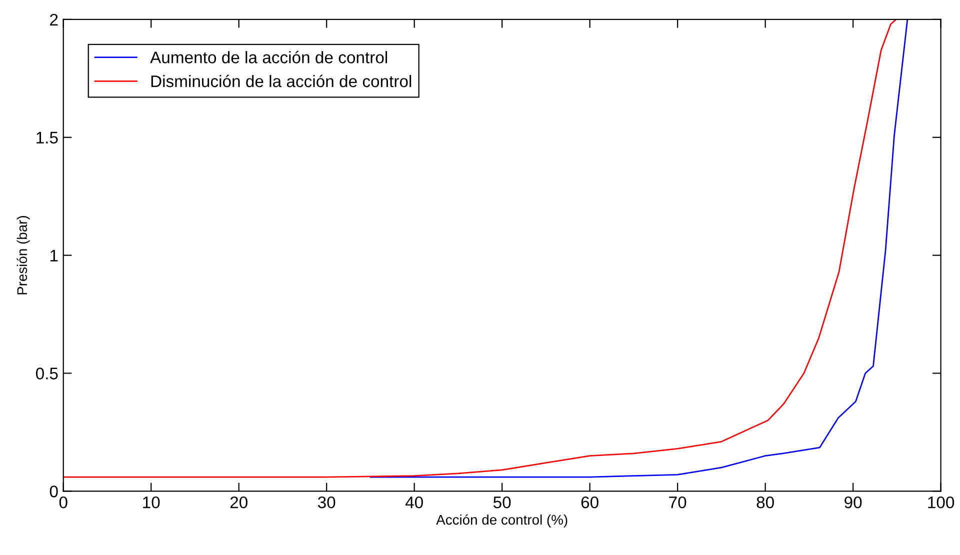 This screenshot has height=555, width=960. Describe the element at coordinates (54, 492) in the screenshot. I see `y-tick-label: 0` at that location.